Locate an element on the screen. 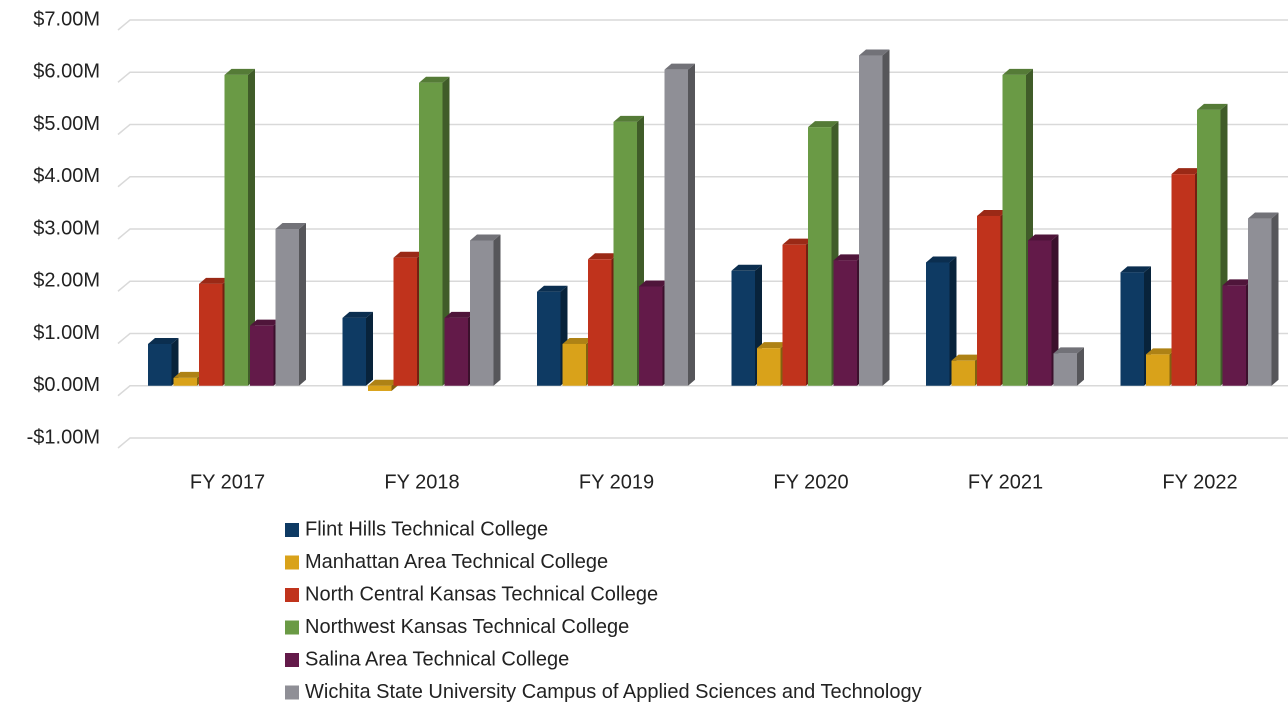  x-tick-label: FY 2018 is located at coordinates (421, 482).